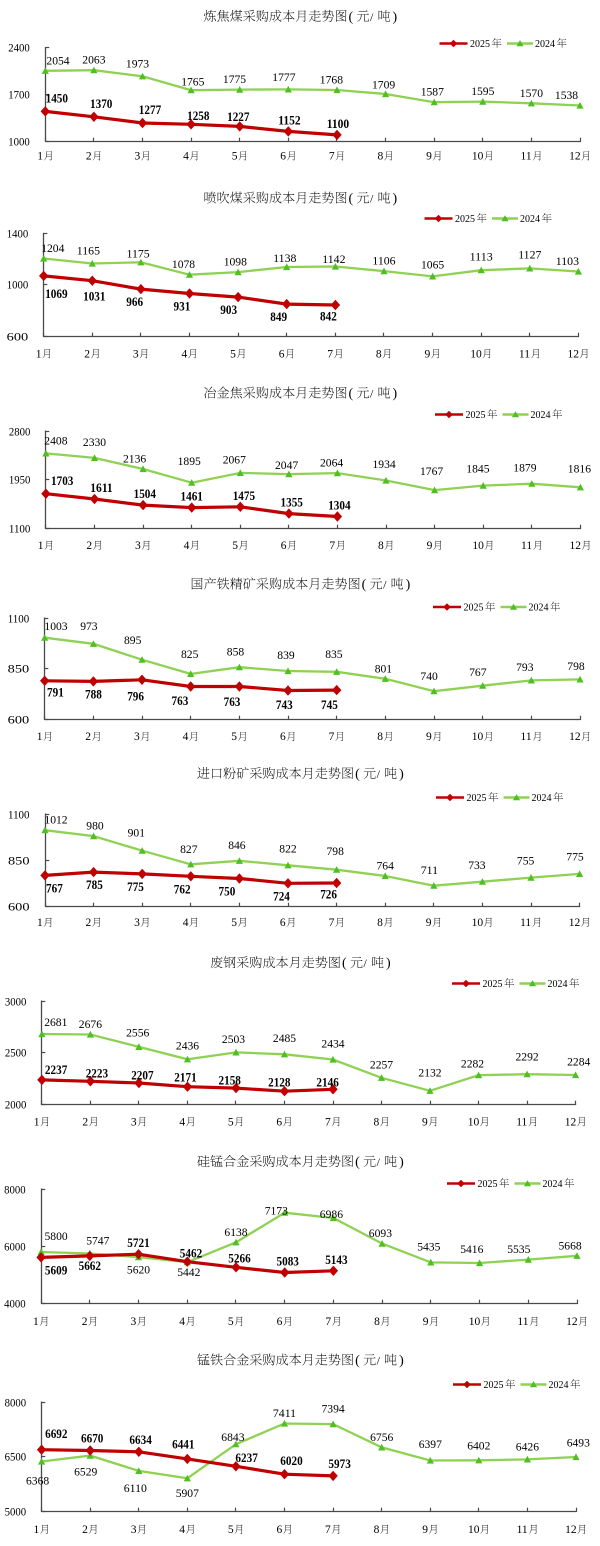 The width and height of the screenshot is (600, 1546). I want to click on svg-text: 1227, so click(238, 117).